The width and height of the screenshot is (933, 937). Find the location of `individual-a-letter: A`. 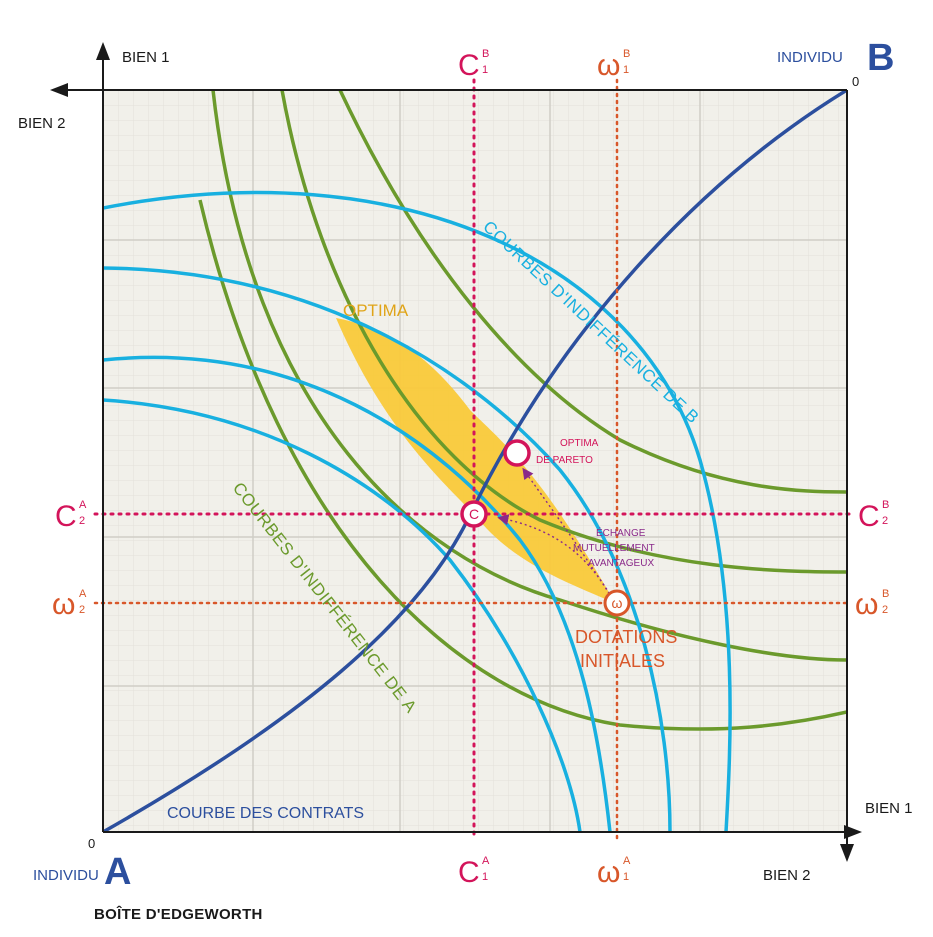

individual-a-letter: A is located at coordinates (117, 872).